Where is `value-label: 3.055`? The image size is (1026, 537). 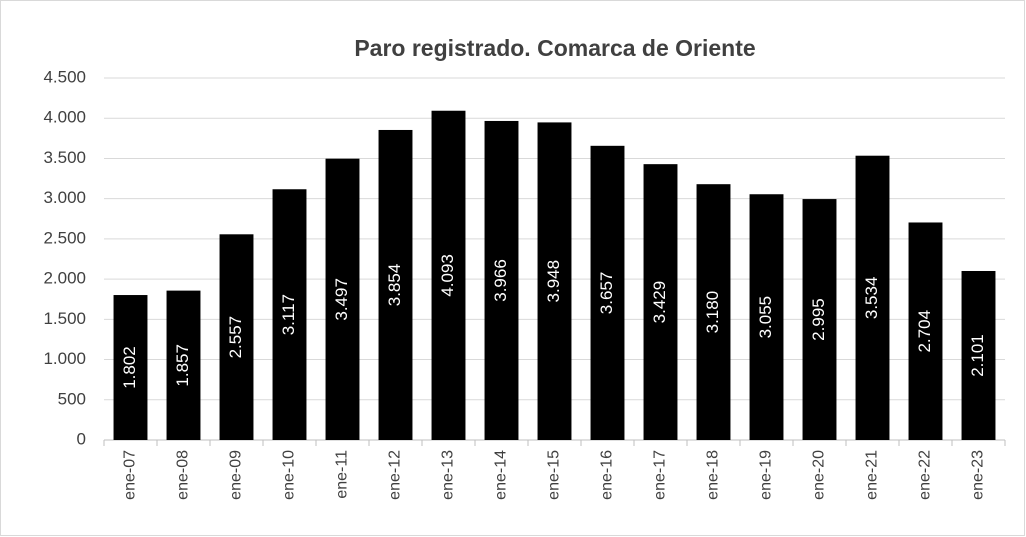 value-label: 3.055 is located at coordinates (765, 317).